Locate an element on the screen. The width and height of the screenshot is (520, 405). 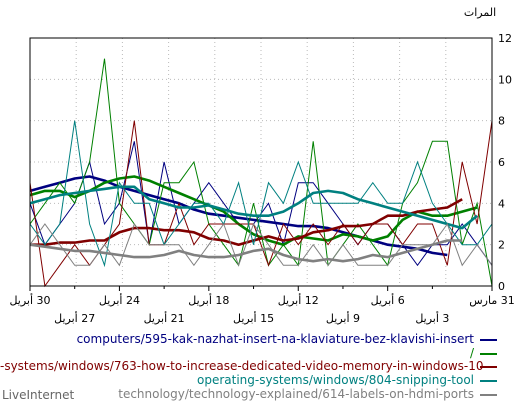
x-tick-label: 18 أبريل is located at coordinates (208, 300).